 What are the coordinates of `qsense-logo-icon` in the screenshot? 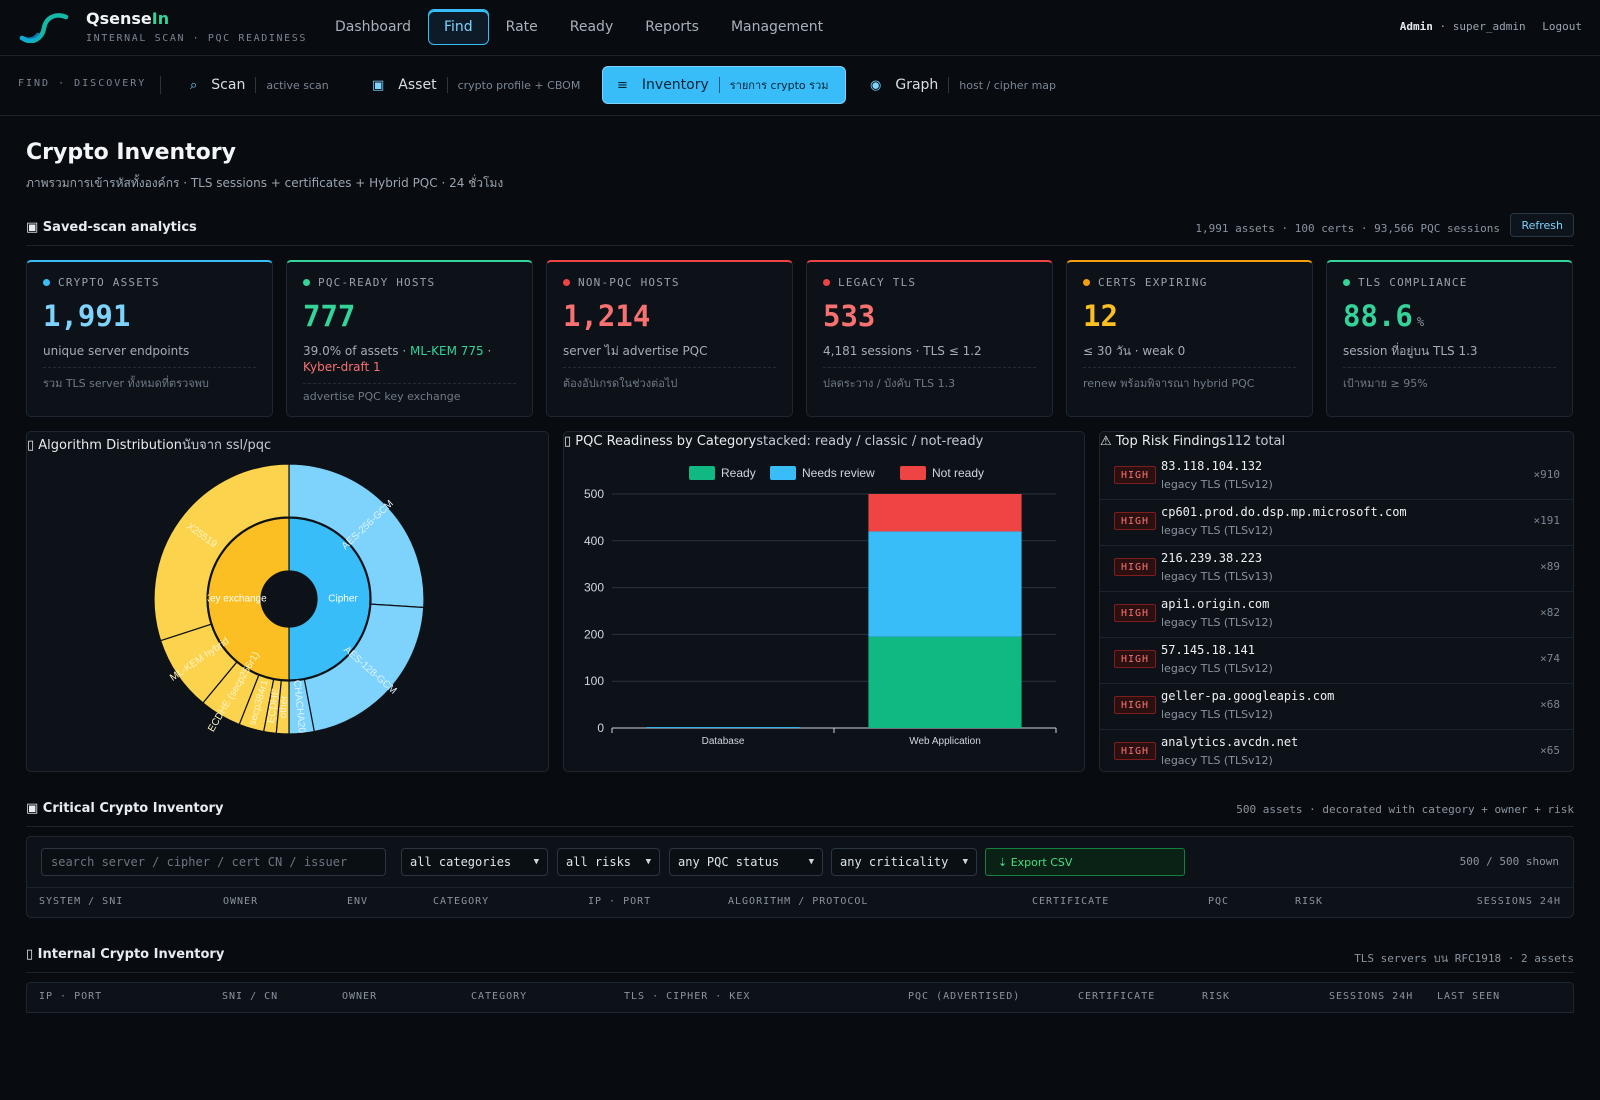 It's located at (44, 27).